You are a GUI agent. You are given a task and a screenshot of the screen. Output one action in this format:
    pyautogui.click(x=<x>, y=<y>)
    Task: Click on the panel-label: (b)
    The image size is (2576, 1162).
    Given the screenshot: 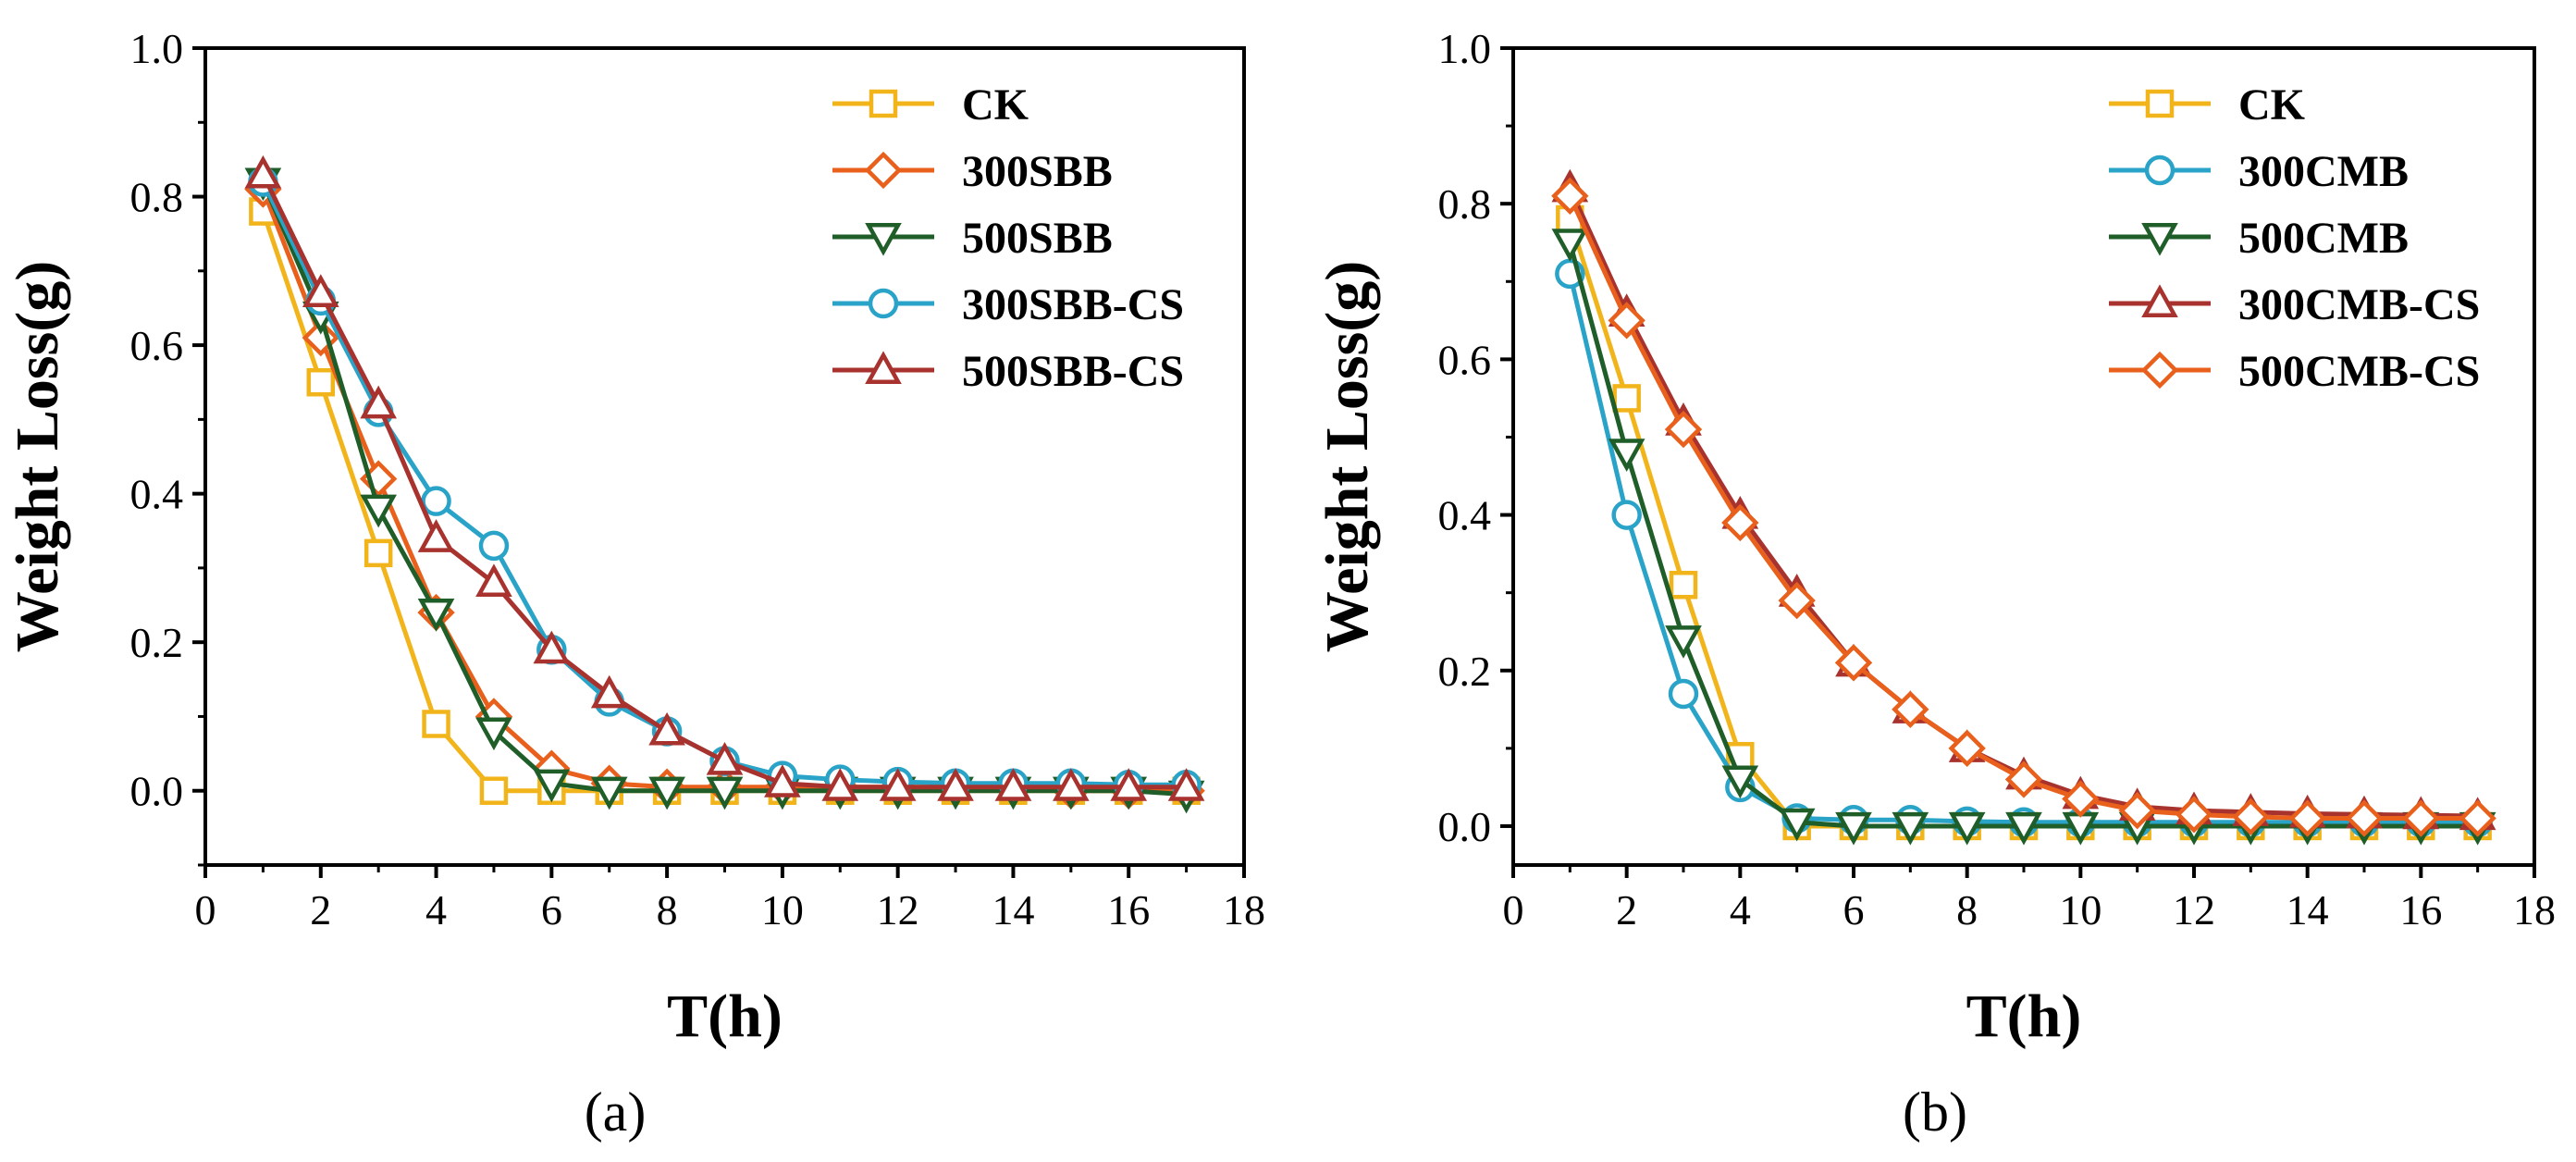 What is the action you would take?
    pyautogui.click(x=1935, y=1112)
    